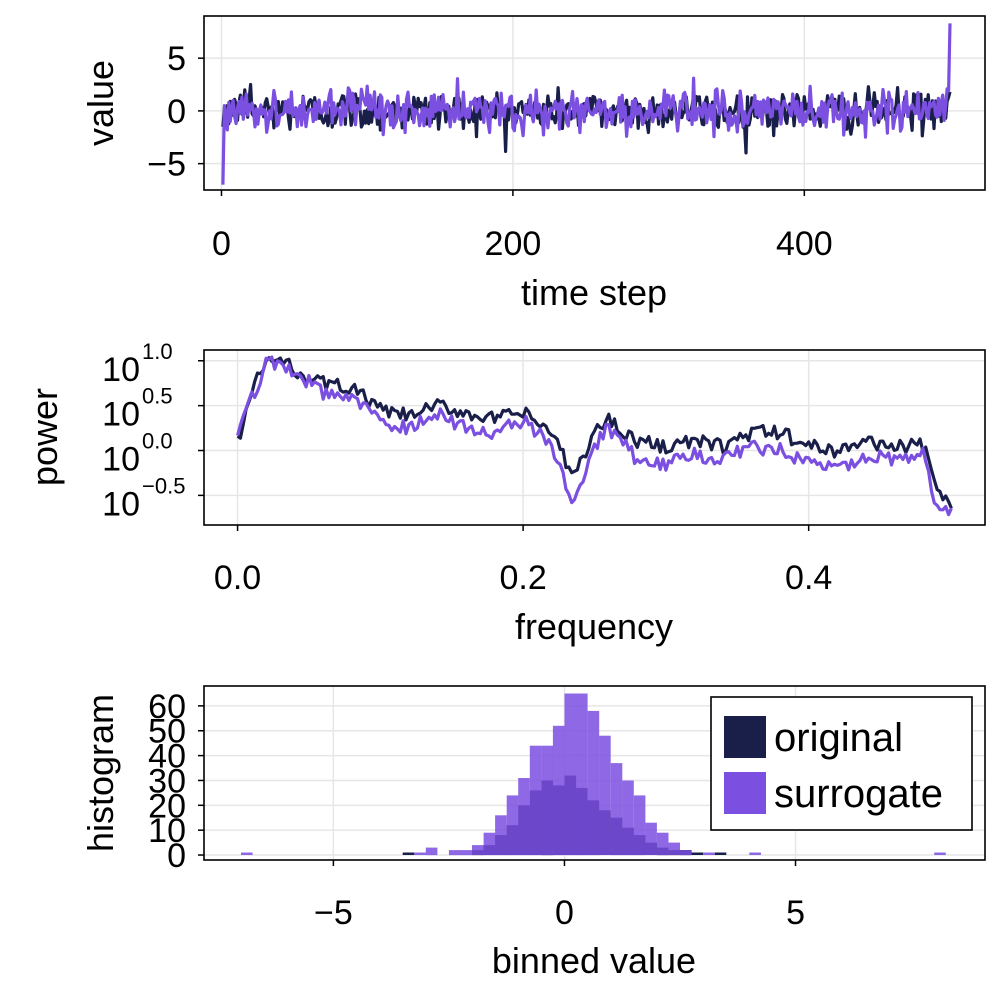 The height and width of the screenshot is (1000, 1000). Describe the element at coordinates (564, 913) in the screenshot. I see `histogram-x-tick-label: 0` at that location.